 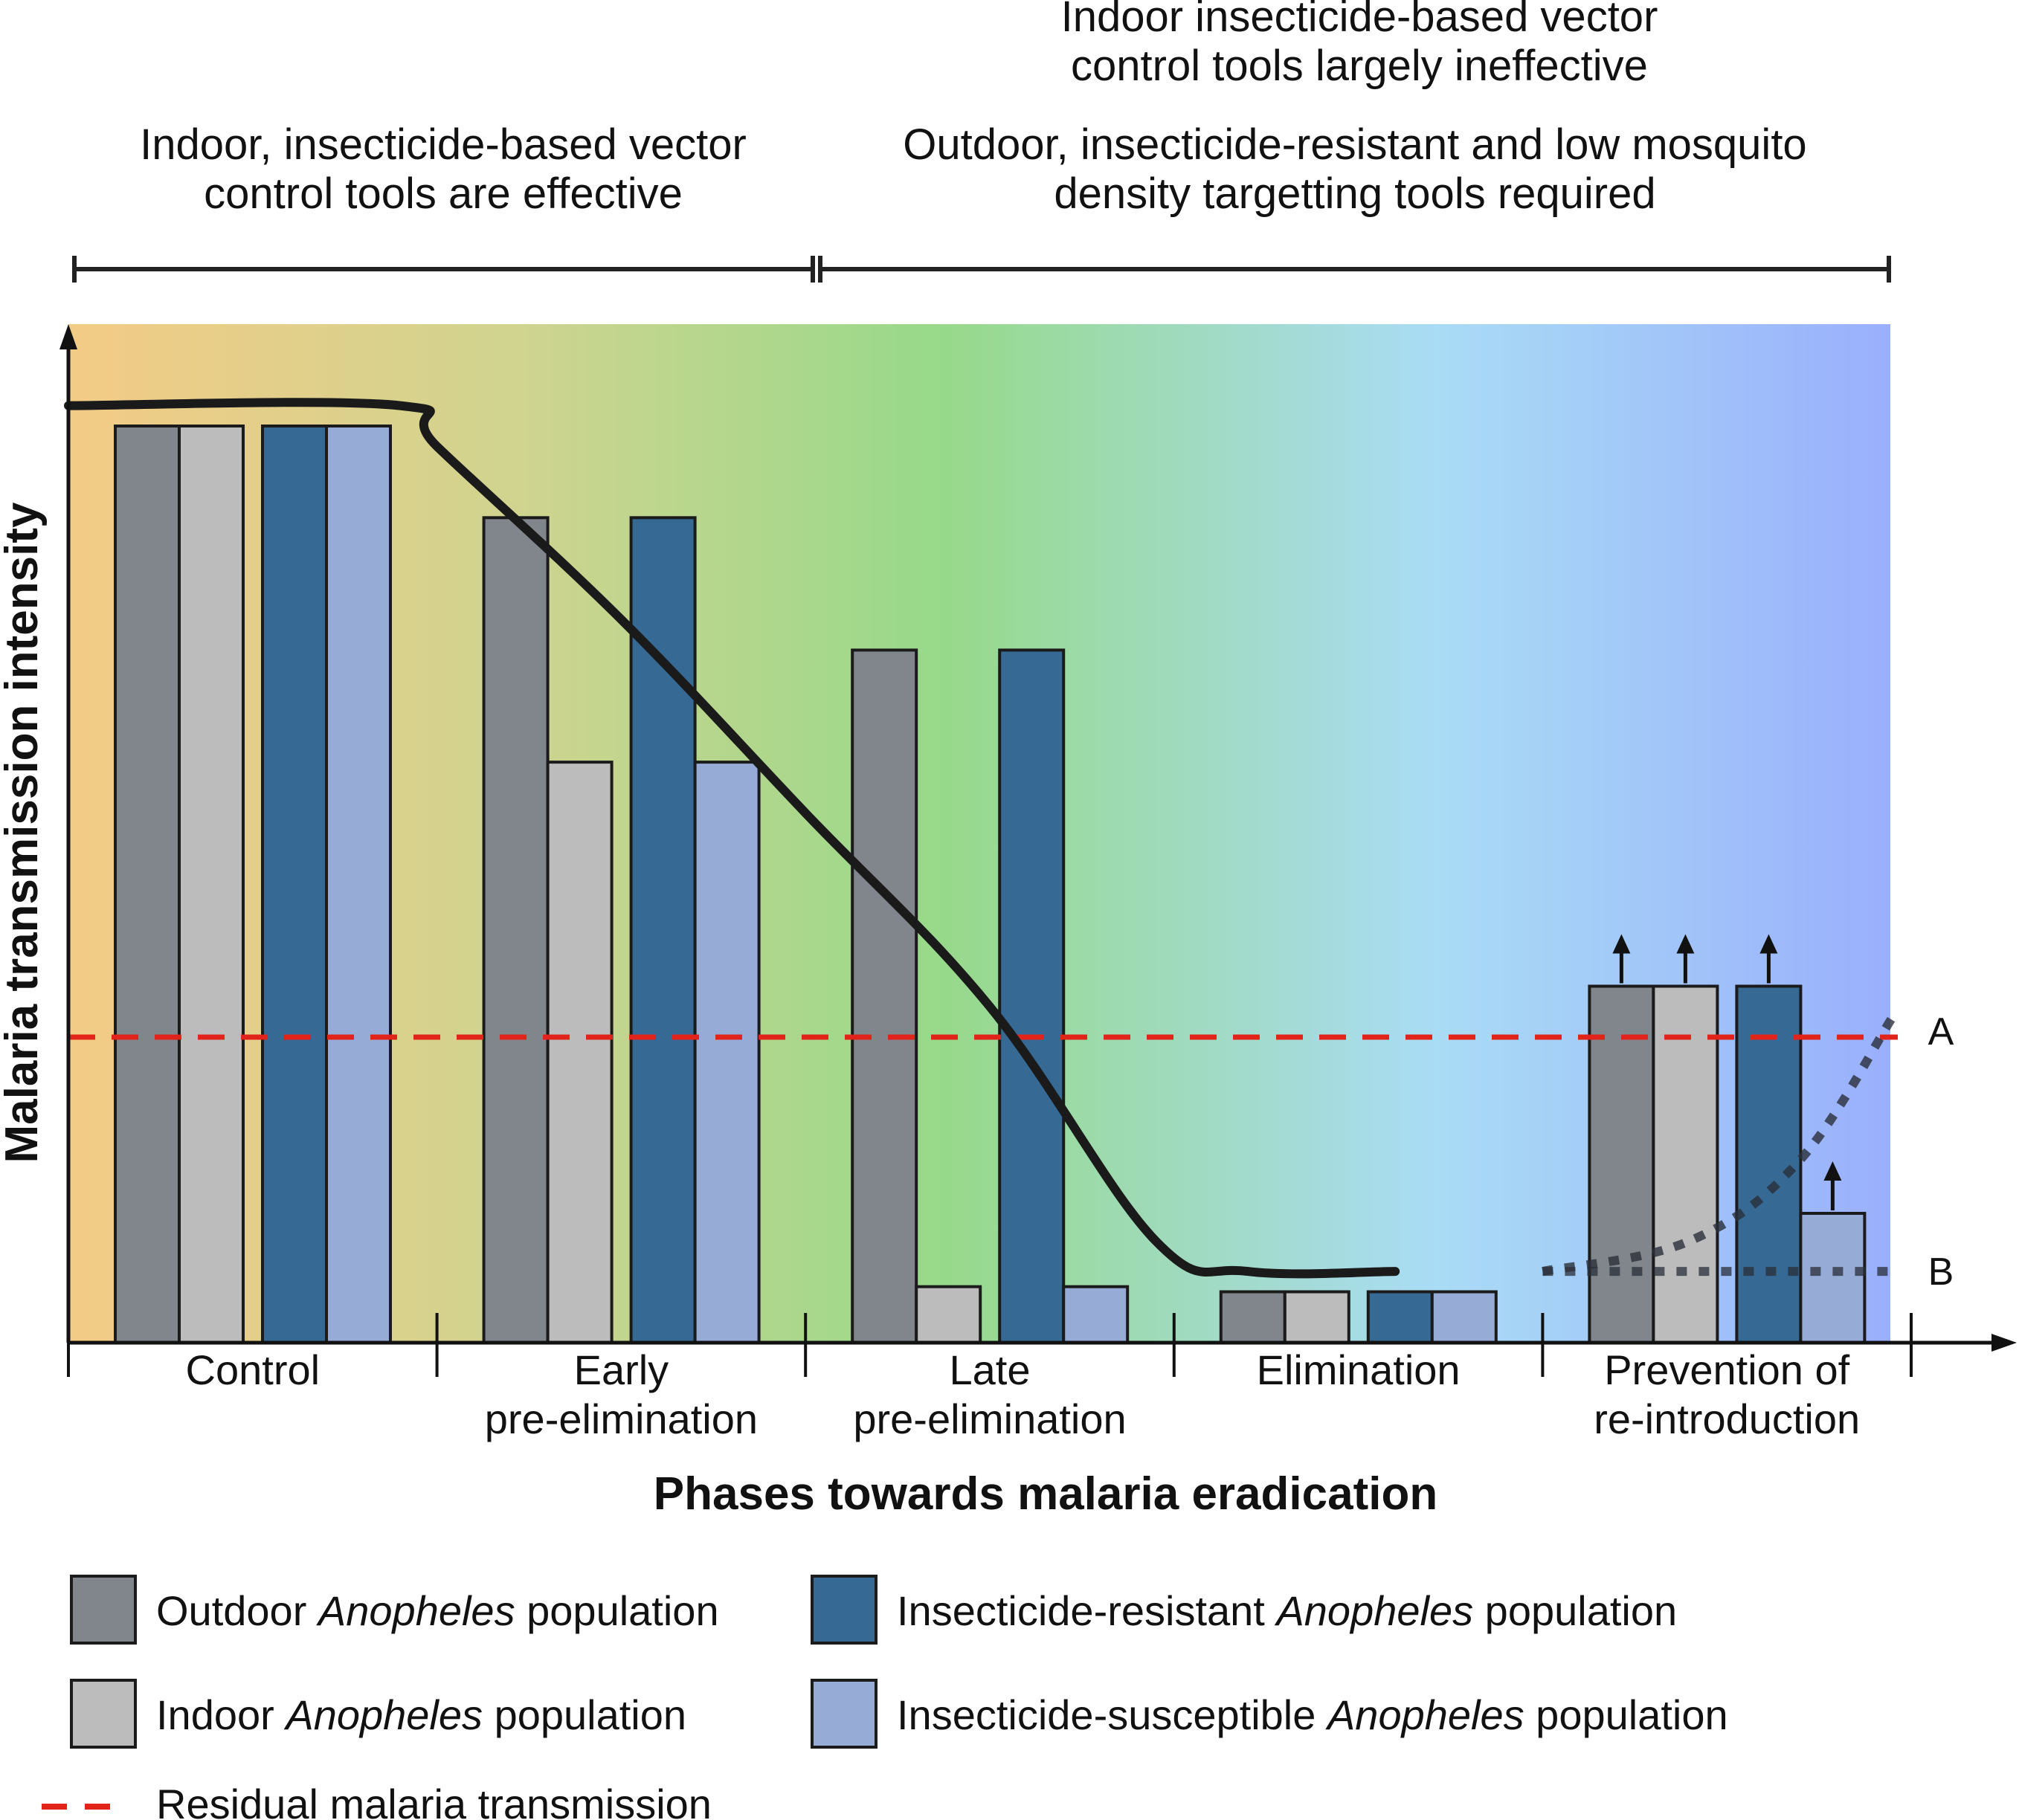 I want to click on phase-label-5: Prevention of, so click(x=1727, y=1370).